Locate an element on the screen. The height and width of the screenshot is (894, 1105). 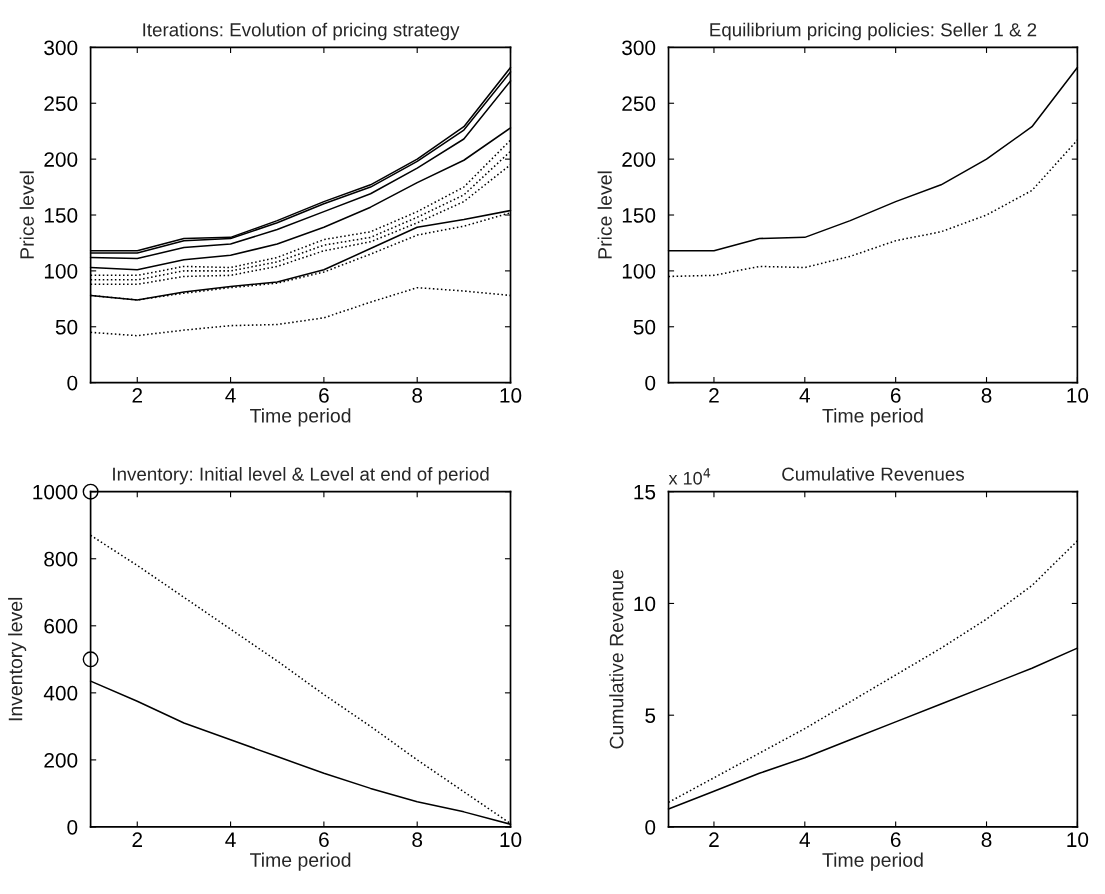
y-tick-label: 5 is located at coordinates (650, 715).